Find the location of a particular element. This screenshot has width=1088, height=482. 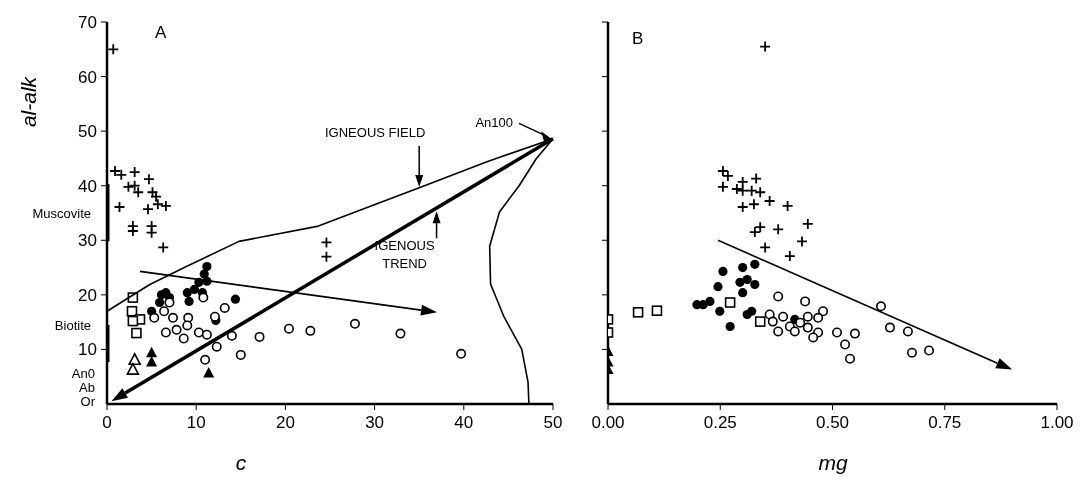

y-axis-title: al-alk is located at coordinates (28, 101).